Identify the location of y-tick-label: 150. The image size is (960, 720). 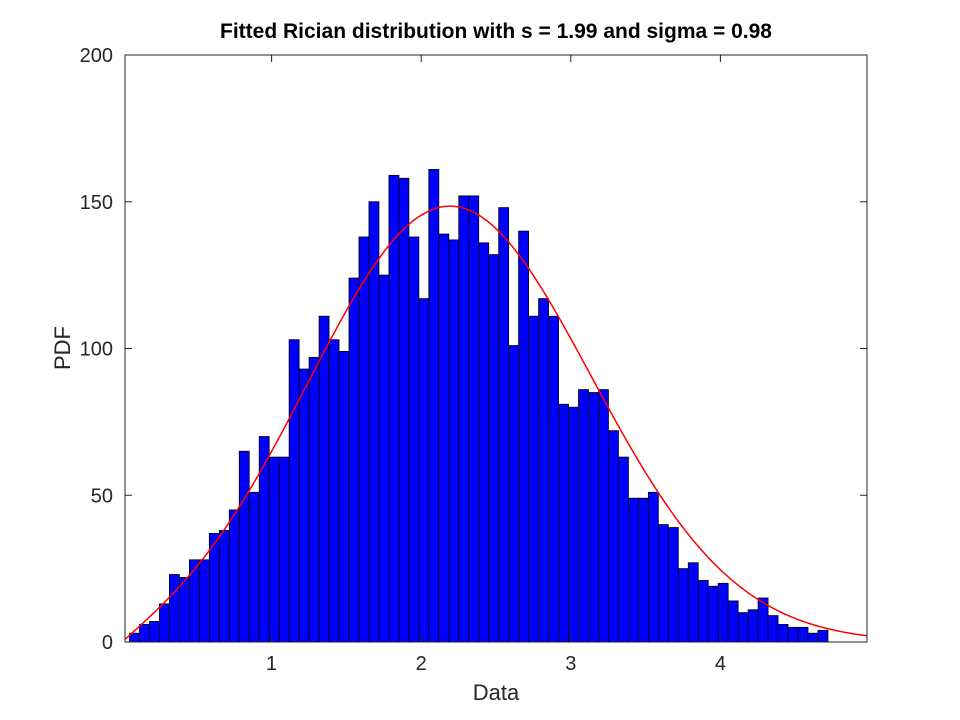
(96, 203).